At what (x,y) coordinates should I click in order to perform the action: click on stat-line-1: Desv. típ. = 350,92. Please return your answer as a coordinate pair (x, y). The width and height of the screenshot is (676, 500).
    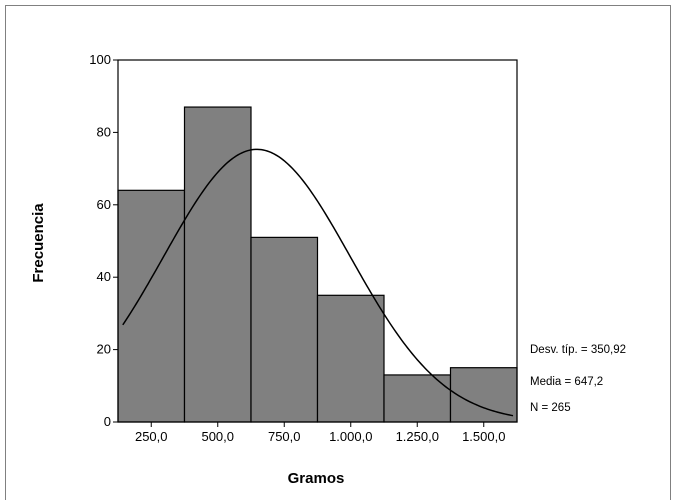
    Looking at the image, I should click on (578, 350).